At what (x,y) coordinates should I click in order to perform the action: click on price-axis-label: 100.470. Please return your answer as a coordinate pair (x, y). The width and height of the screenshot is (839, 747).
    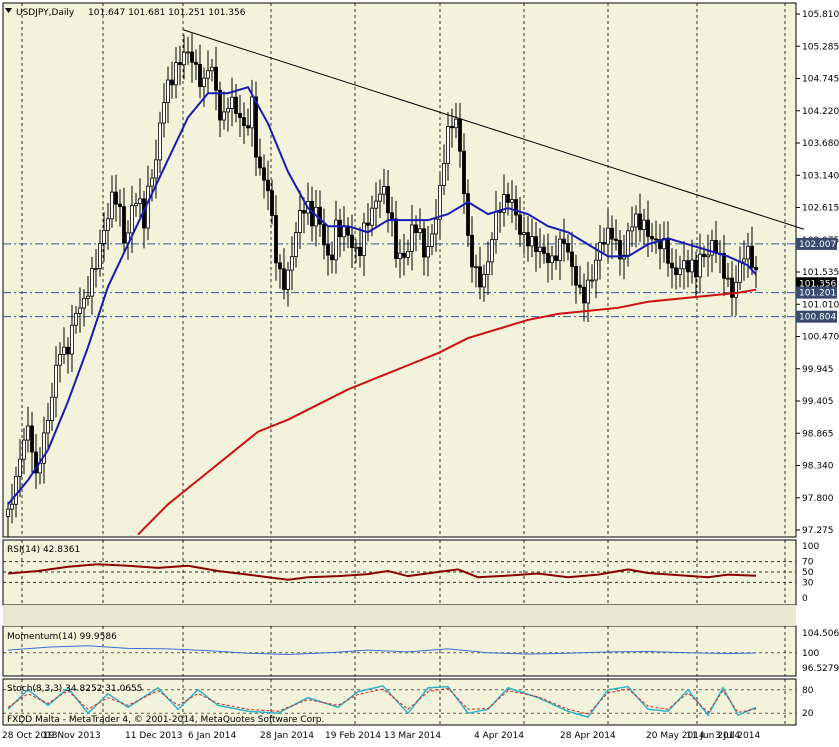
    Looking at the image, I should click on (820, 338).